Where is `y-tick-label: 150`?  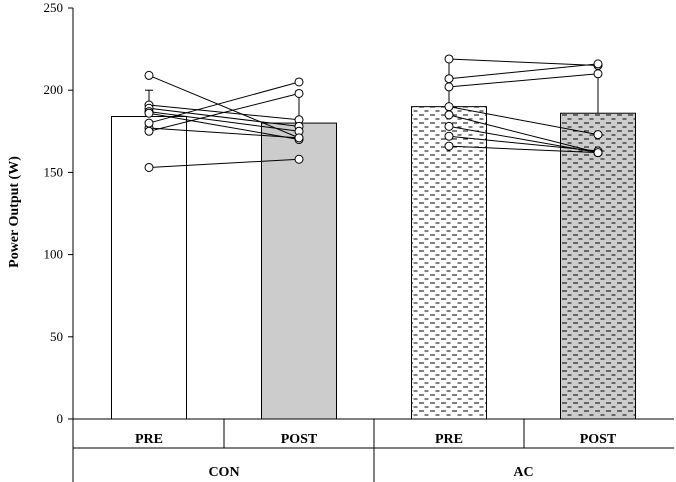 y-tick-label: 150 is located at coordinates (54, 171).